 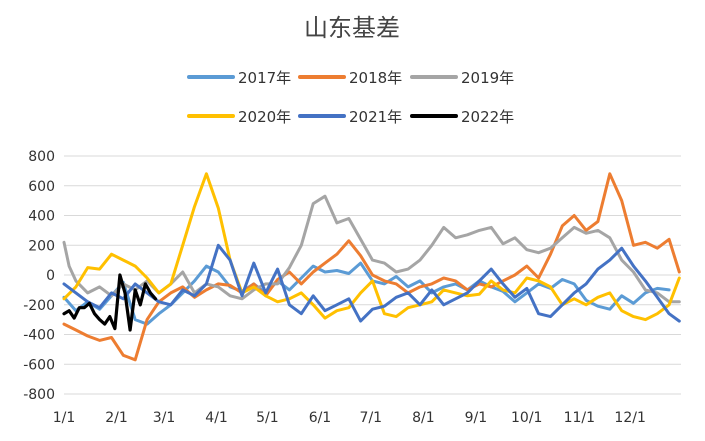 What do you see at coordinates (216, 418) in the screenshot?
I see `x-tick-label: 4/1` at bounding box center [216, 418].